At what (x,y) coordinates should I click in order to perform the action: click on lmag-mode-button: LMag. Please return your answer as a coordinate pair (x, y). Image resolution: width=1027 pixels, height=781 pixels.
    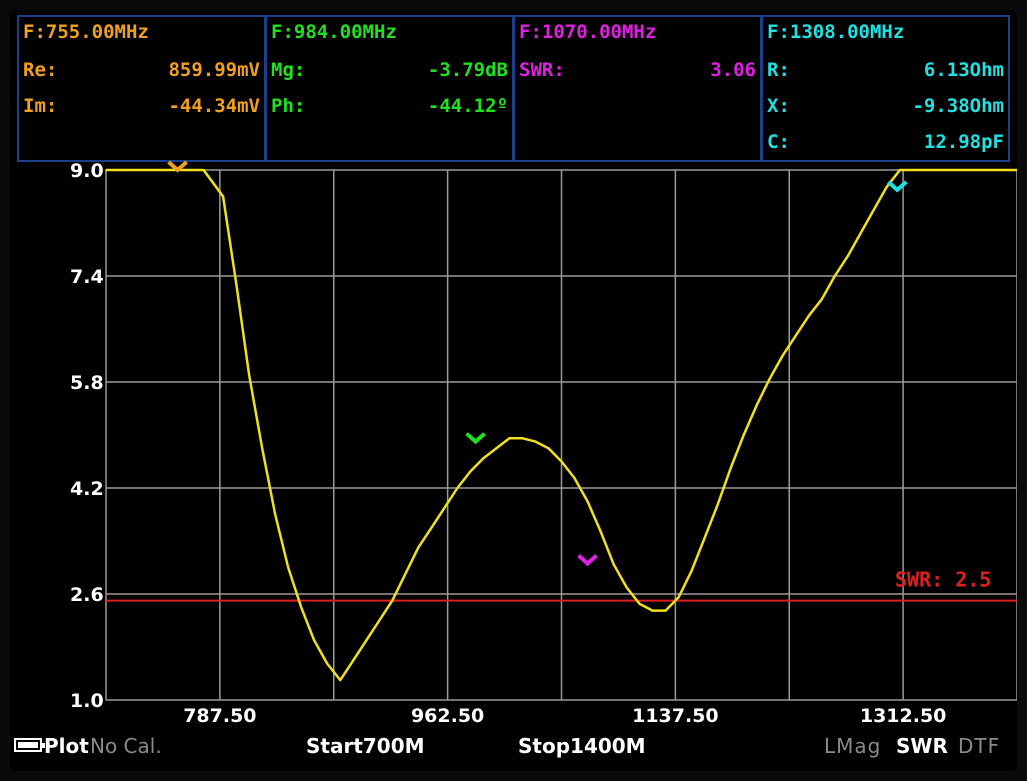
    Looking at the image, I should click on (853, 746).